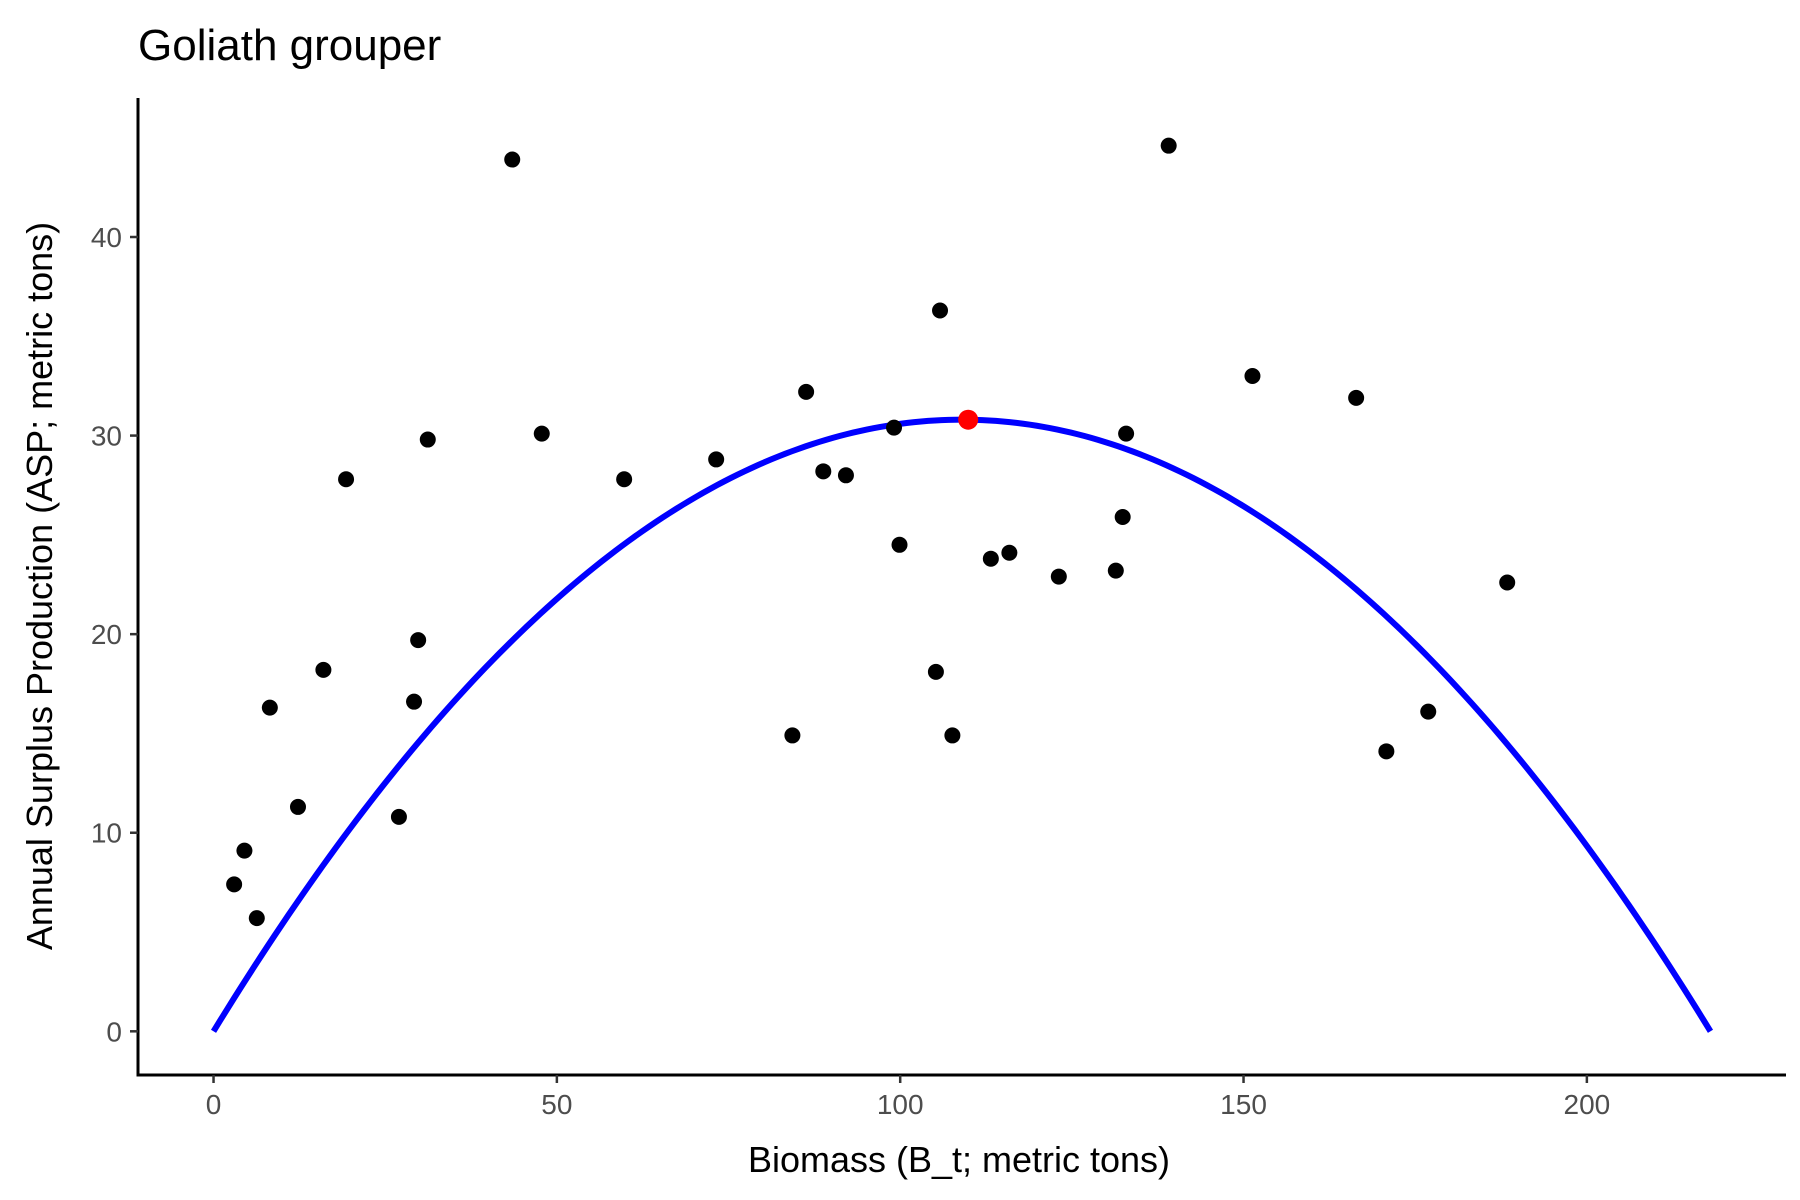 The height and width of the screenshot is (1200, 1800). What do you see at coordinates (214, 1104) in the screenshot?
I see `x-tick-label: 0` at bounding box center [214, 1104].